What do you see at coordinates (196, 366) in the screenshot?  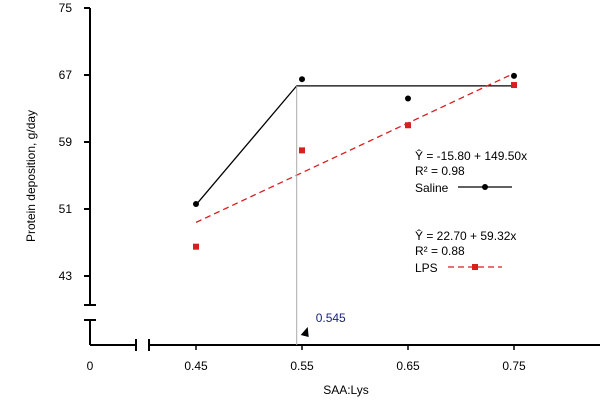 I see `x-tick-label: 0.45` at bounding box center [196, 366].